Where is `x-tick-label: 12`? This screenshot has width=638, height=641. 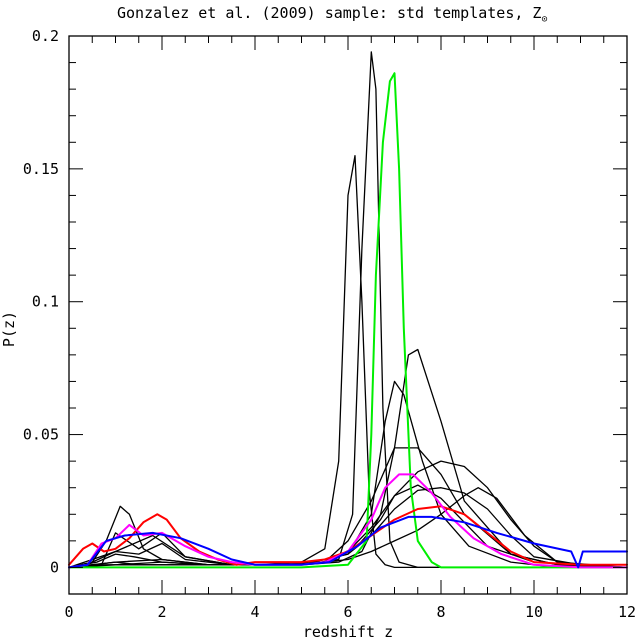 x-tick-label: 12 is located at coordinates (627, 612).